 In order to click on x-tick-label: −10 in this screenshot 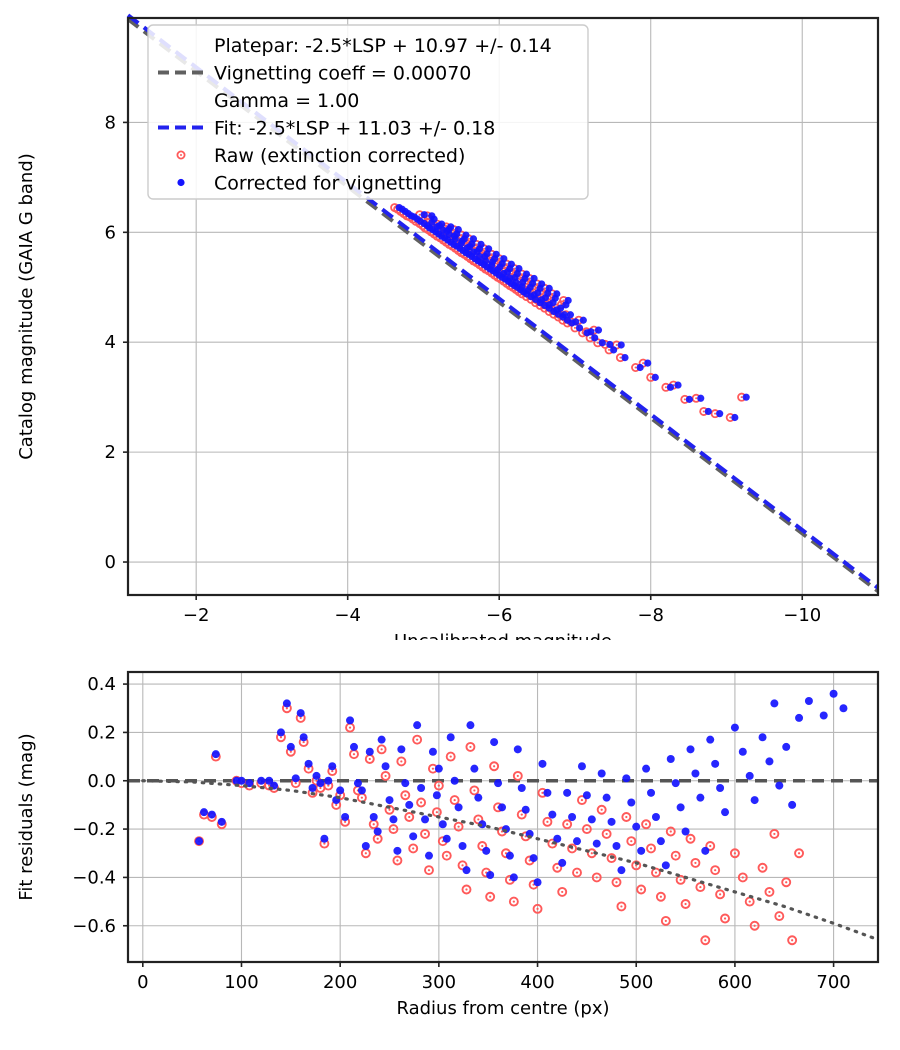, I will do `click(802, 615)`.